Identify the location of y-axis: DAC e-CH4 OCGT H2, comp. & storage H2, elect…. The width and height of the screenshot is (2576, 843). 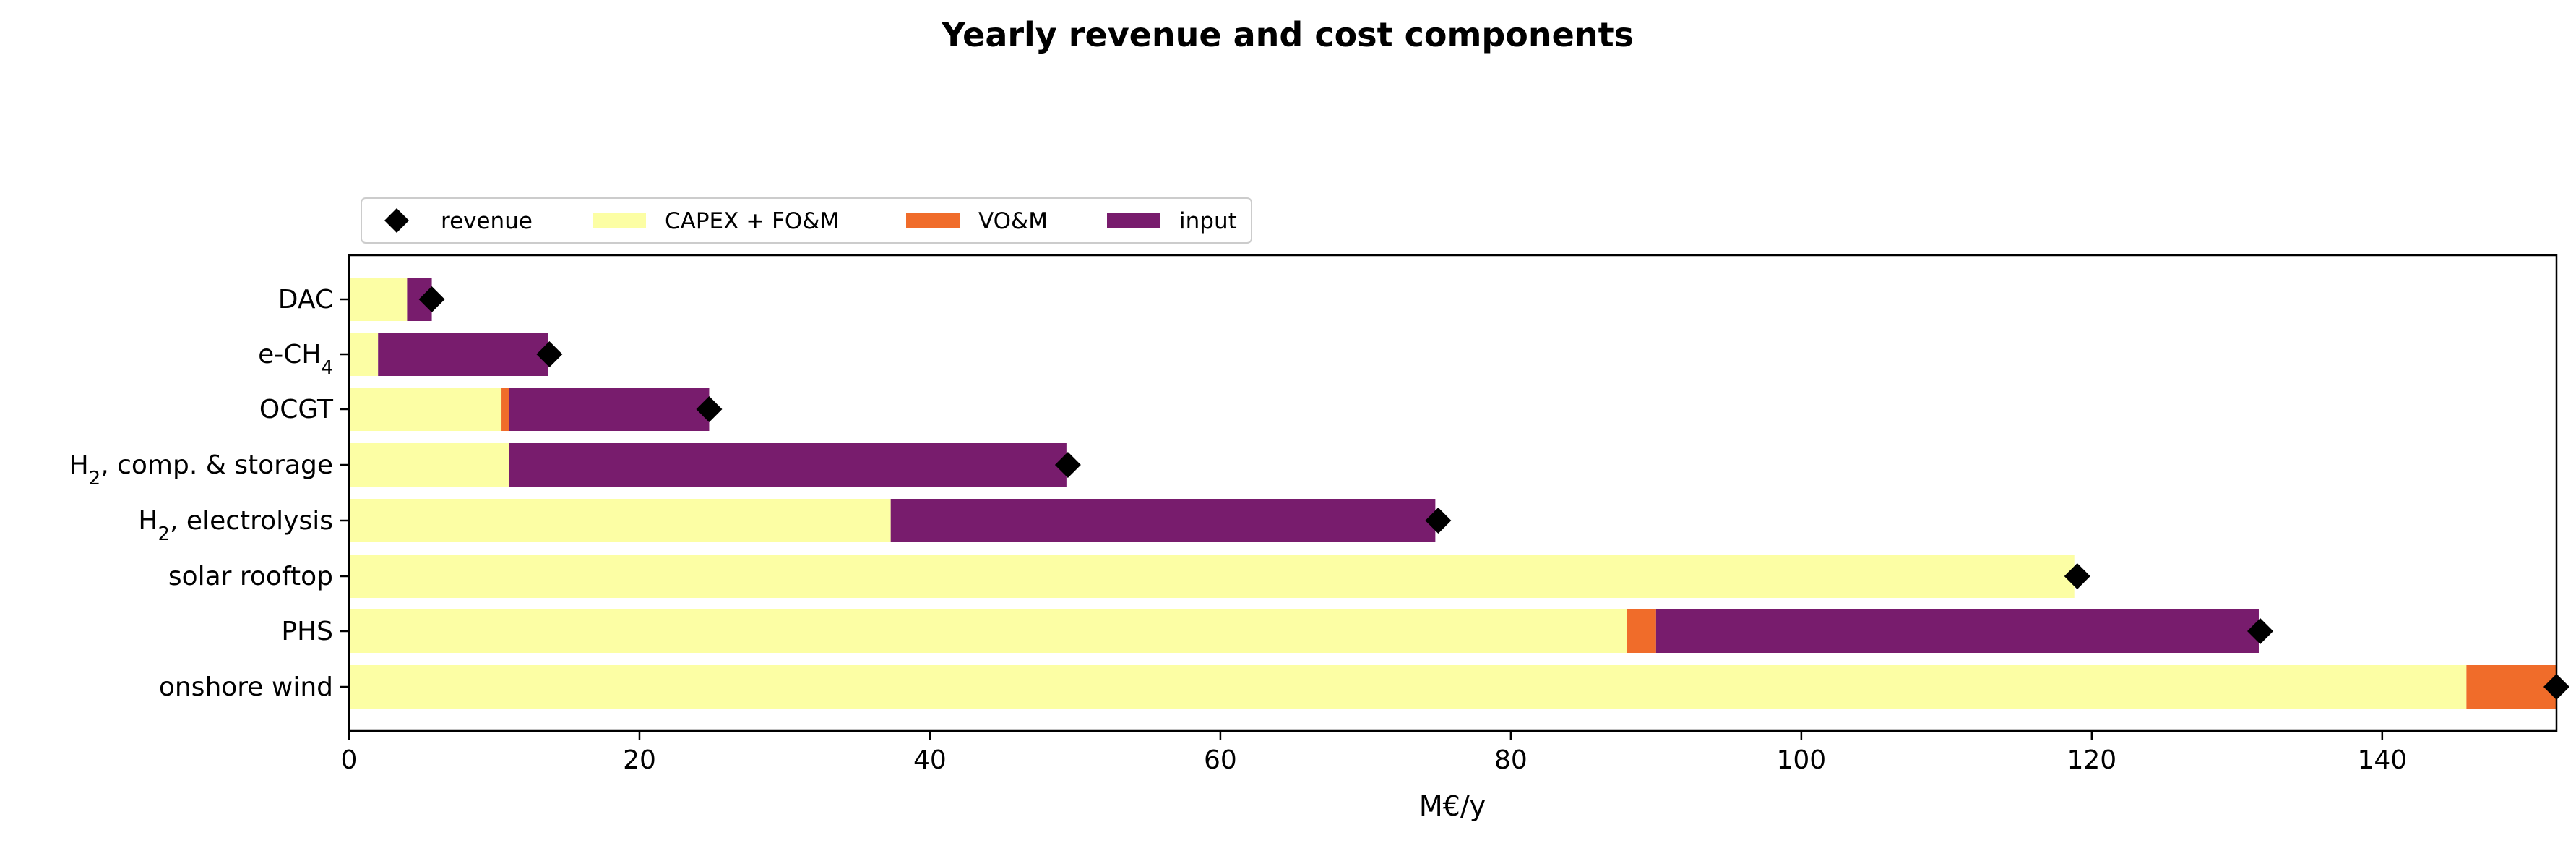
(209, 493).